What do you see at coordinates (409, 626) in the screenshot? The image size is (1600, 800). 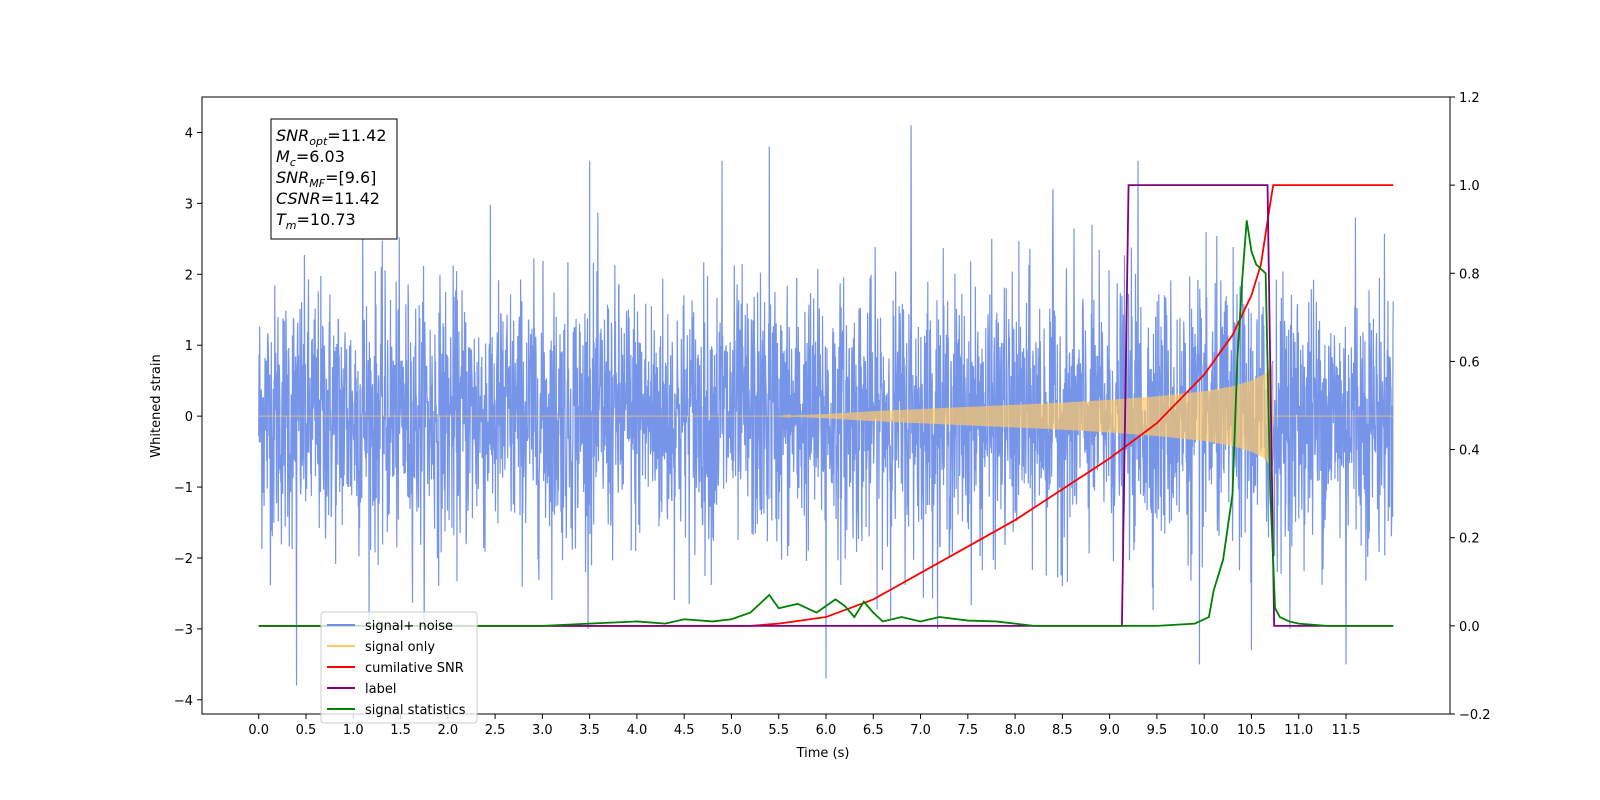 I see `legend-label: signal+ noise` at bounding box center [409, 626].